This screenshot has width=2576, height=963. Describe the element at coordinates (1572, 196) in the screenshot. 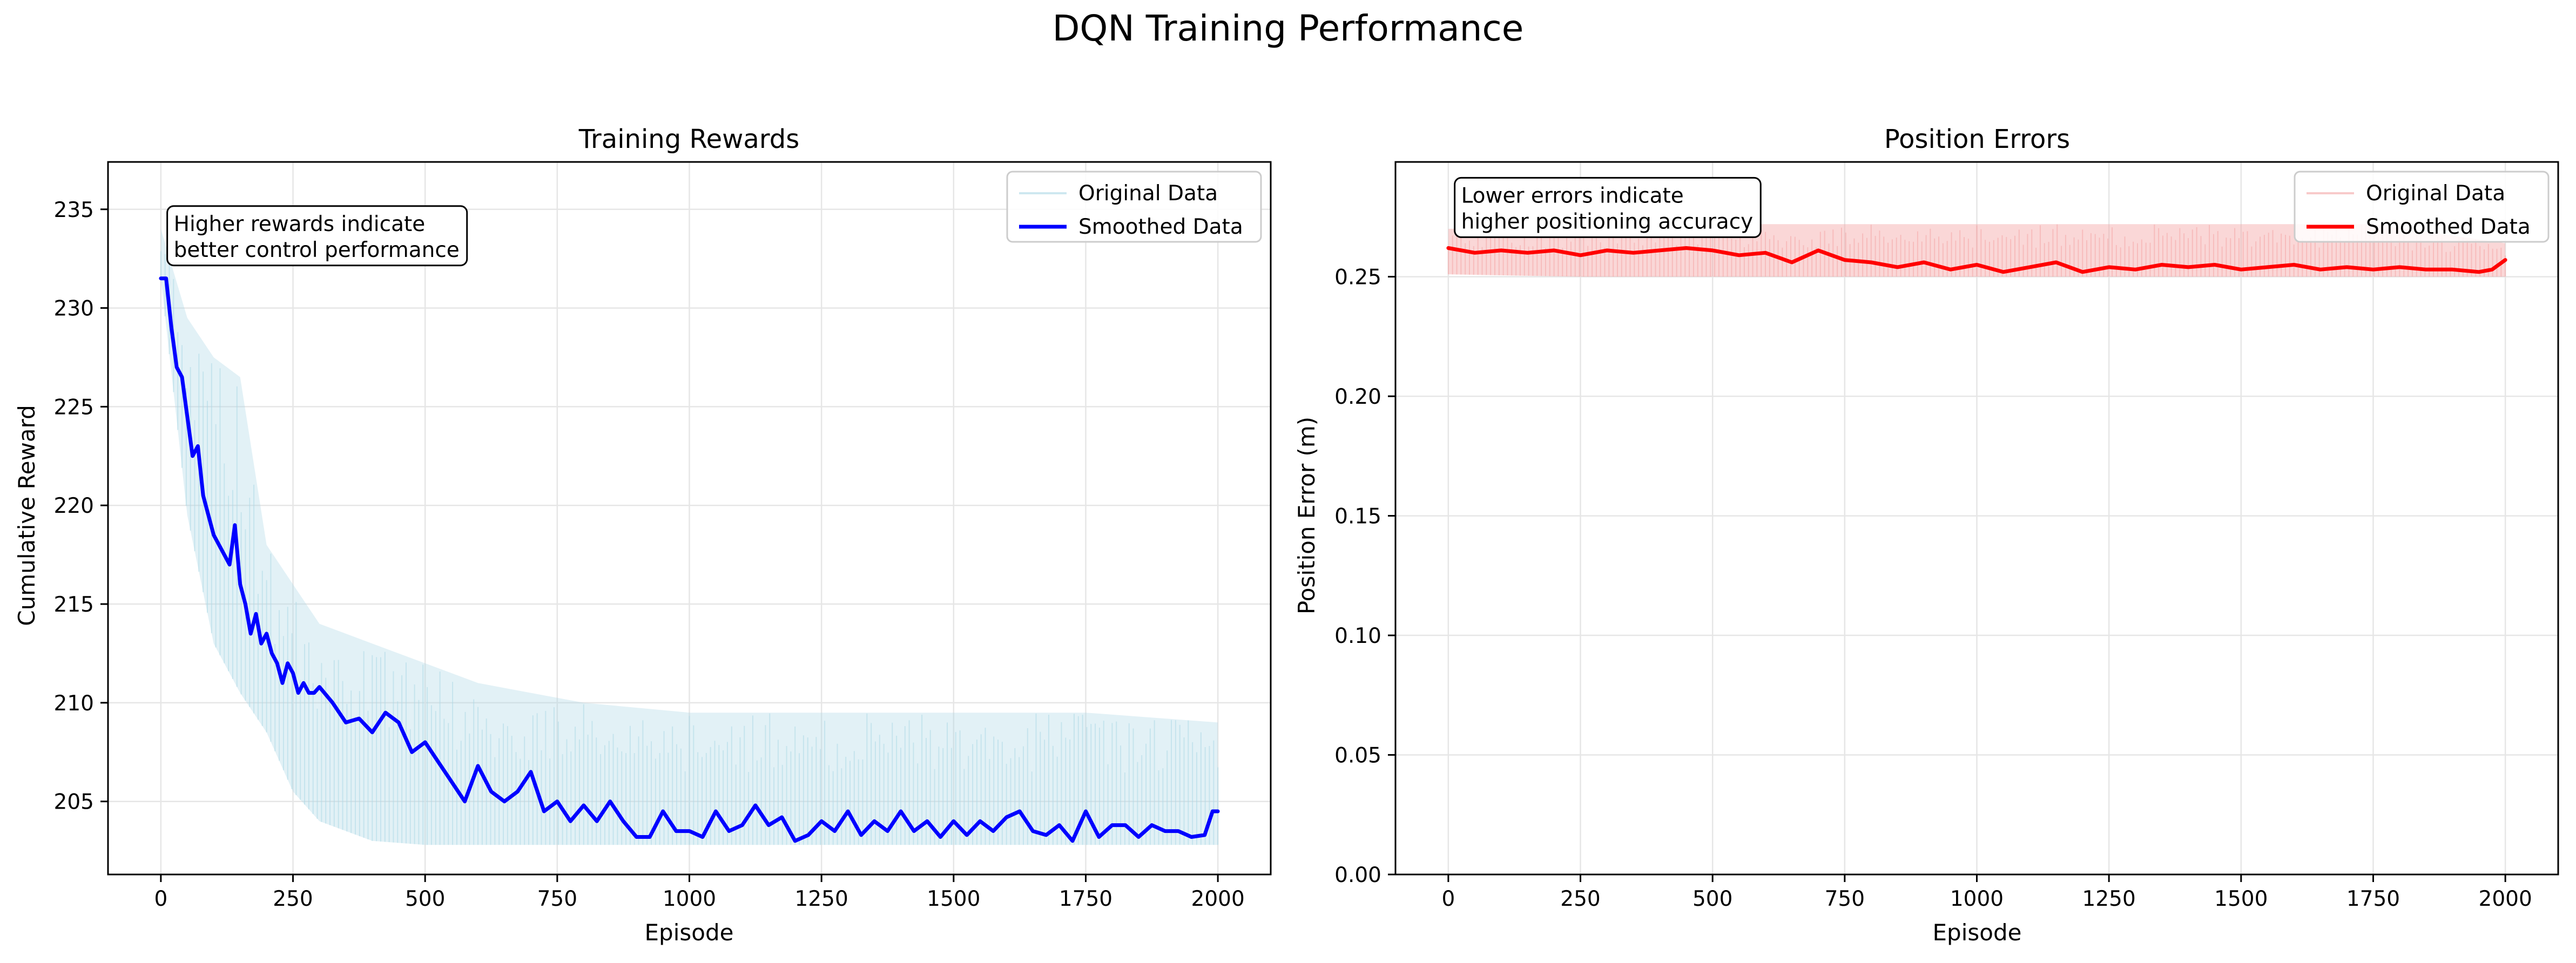

I see `annotation-line: Lower errors indicate` at that location.